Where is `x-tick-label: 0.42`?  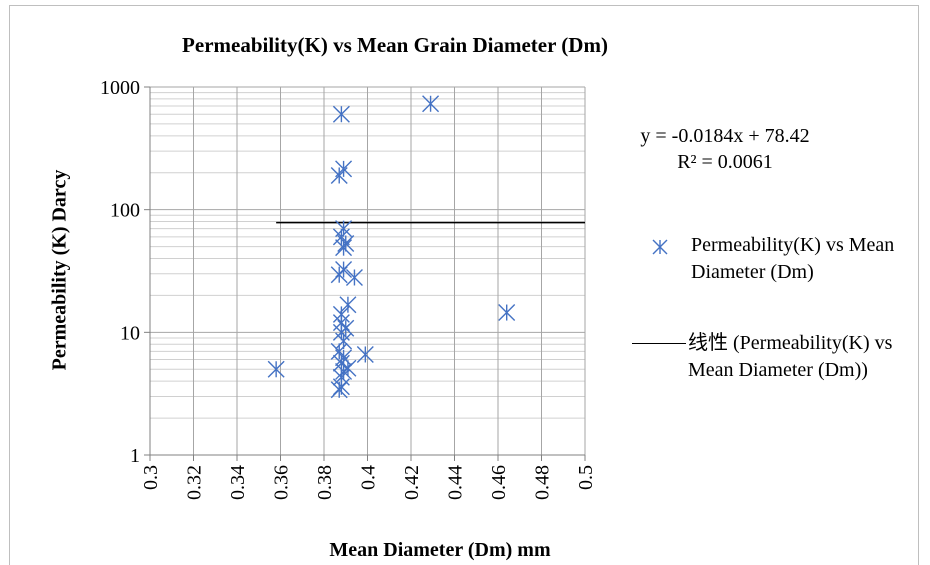 x-tick-label: 0.42 is located at coordinates (412, 482).